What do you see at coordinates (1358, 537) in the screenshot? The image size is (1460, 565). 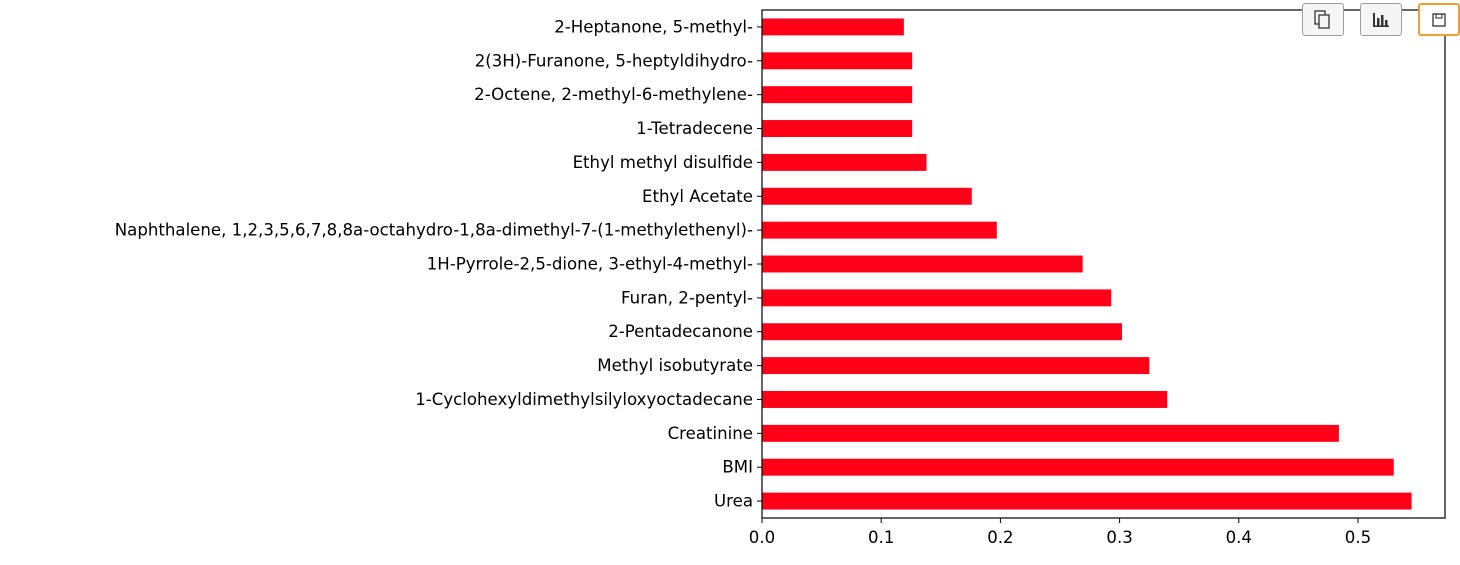 I see `x-tick-label: 0.5` at bounding box center [1358, 537].